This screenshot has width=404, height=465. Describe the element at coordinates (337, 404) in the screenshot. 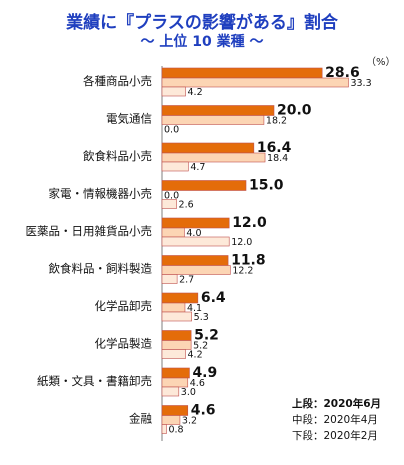

I see `legend-upper: 上段：2020年6月` at that location.